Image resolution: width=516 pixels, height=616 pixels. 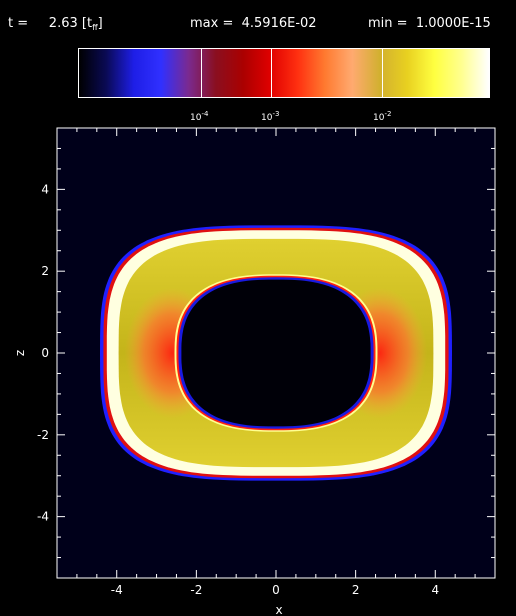 What do you see at coordinates (276, 353) in the screenshot?
I see `shell-inner-cavity` at bounding box center [276, 353].